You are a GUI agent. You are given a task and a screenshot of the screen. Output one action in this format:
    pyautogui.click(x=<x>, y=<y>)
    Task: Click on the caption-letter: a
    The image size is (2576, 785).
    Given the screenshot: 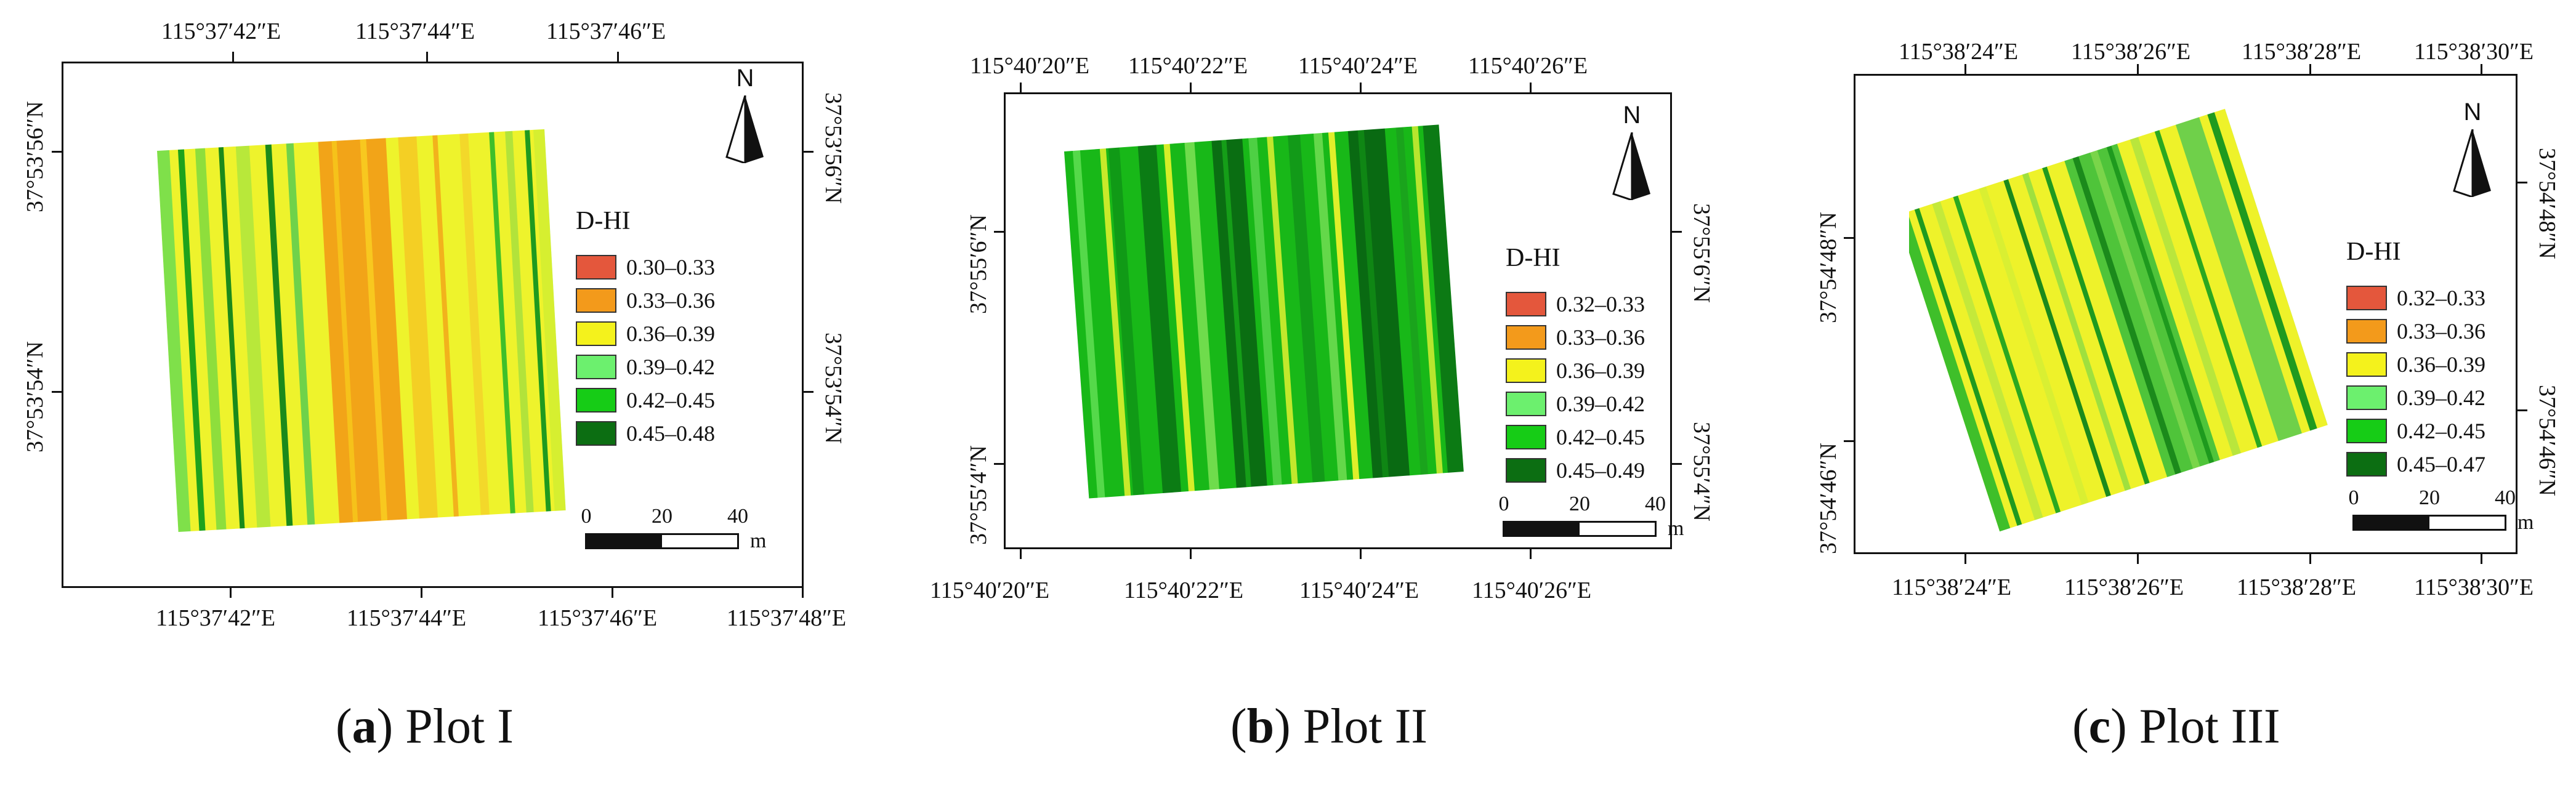 What is the action you would take?
    pyautogui.click(x=364, y=727)
    